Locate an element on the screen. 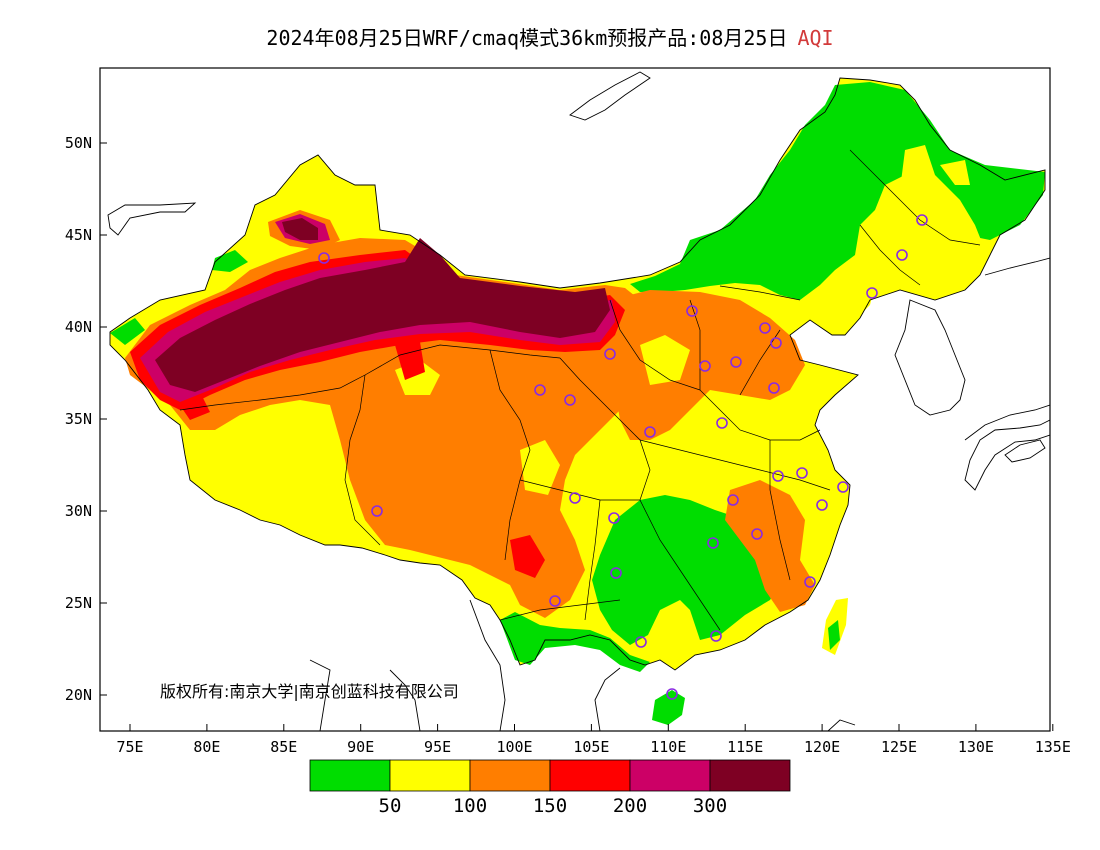 This screenshot has height=850, width=1100. xj-green-edge is located at coordinates (230, 261).